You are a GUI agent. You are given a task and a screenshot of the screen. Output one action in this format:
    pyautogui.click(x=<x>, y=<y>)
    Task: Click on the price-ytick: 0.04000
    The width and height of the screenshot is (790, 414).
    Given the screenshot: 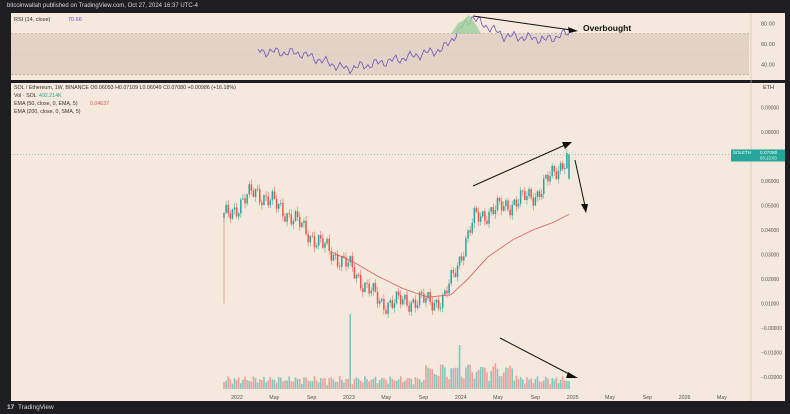 What is the action you would take?
    pyautogui.click(x=770, y=231)
    